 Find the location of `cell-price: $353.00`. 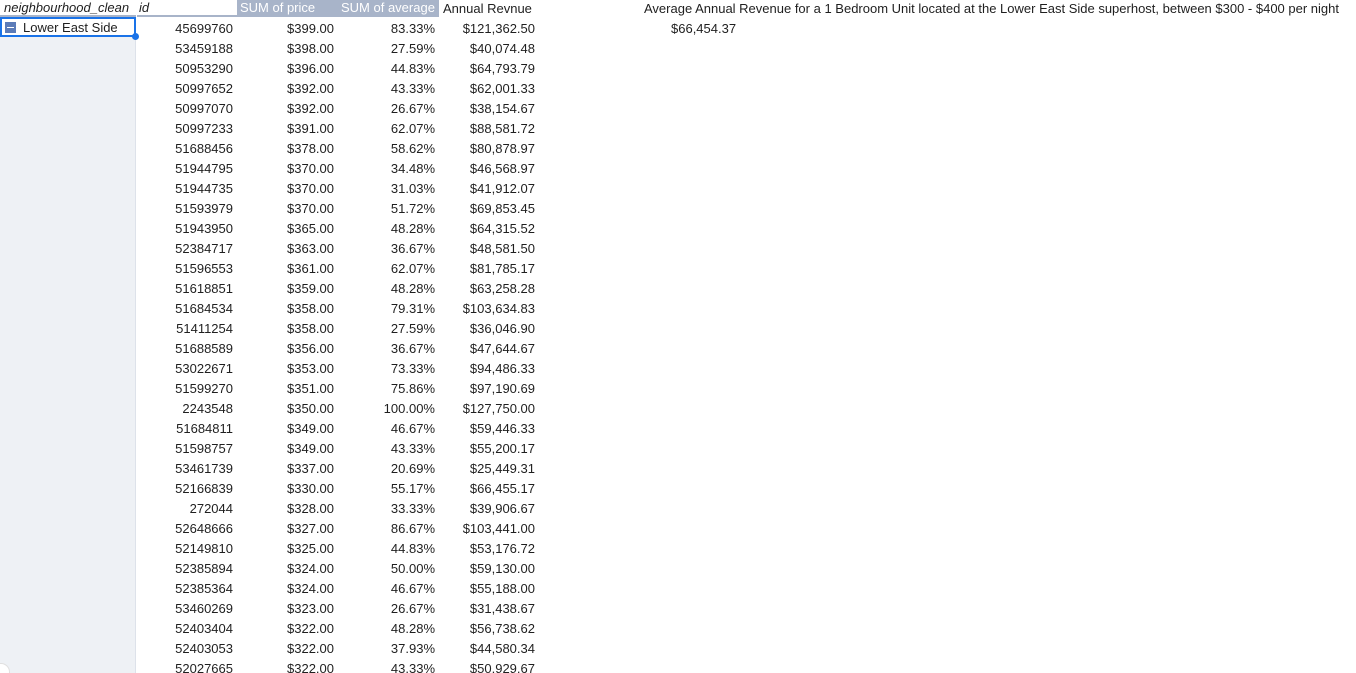

cell-price: $353.00 is located at coordinates (310, 368).